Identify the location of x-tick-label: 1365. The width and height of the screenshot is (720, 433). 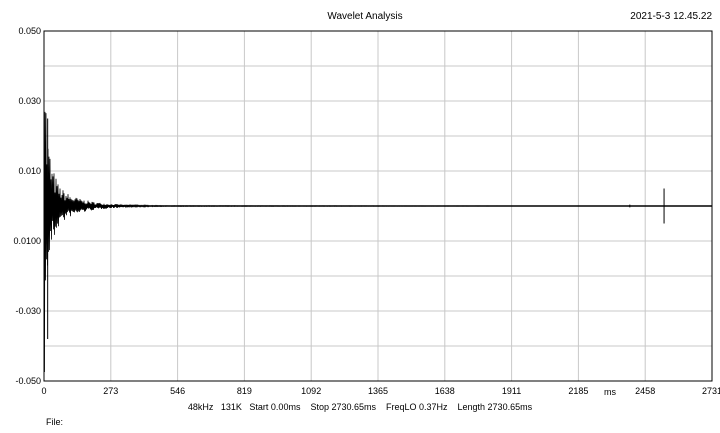
(378, 391).